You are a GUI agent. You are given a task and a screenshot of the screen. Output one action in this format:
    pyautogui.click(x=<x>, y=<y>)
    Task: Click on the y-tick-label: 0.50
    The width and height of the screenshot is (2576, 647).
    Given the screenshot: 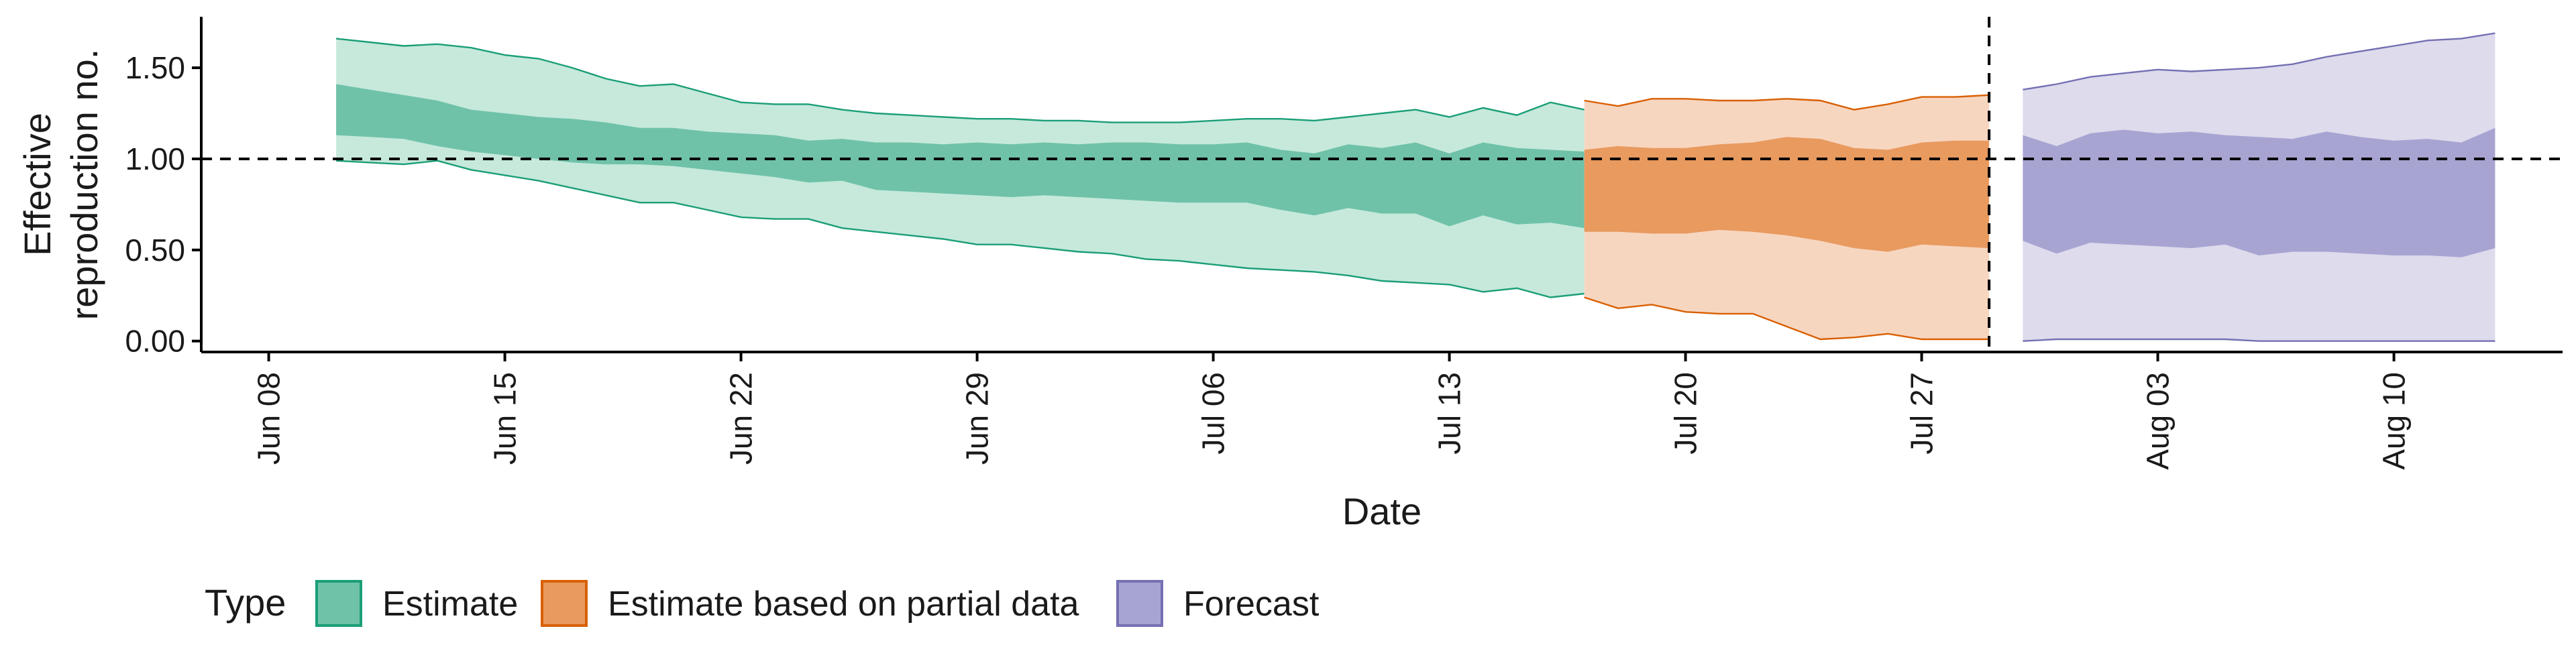 What is the action you would take?
    pyautogui.click(x=155, y=251)
    